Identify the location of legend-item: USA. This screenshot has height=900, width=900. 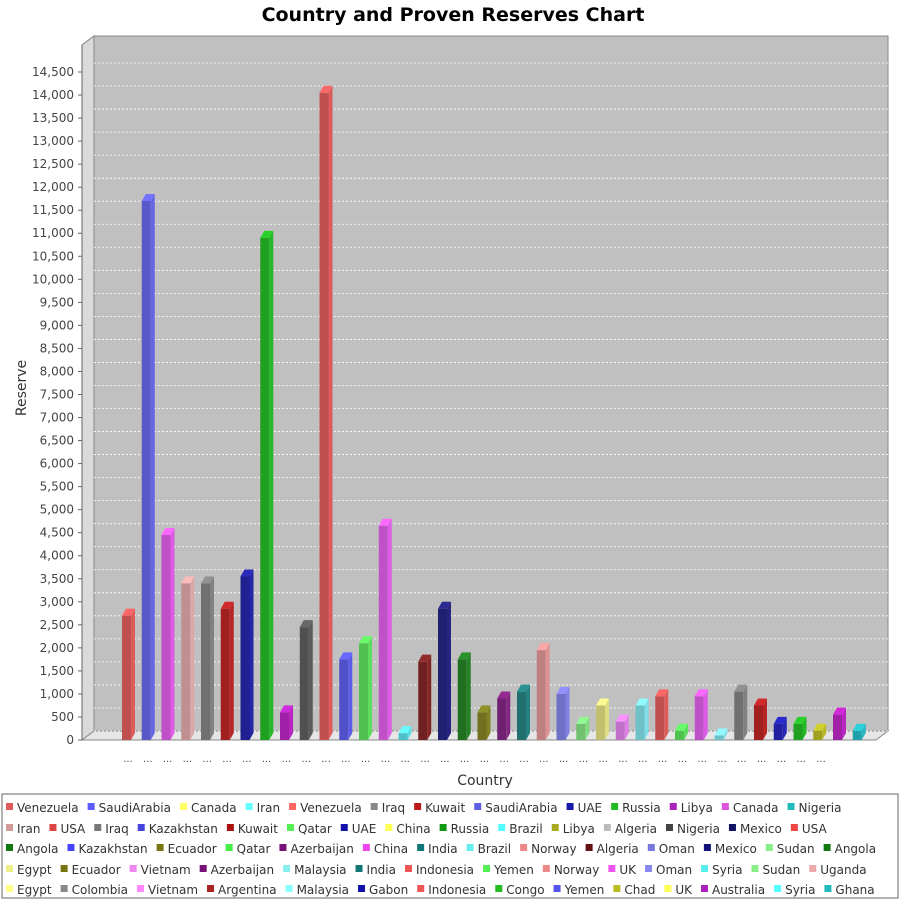
(67, 829).